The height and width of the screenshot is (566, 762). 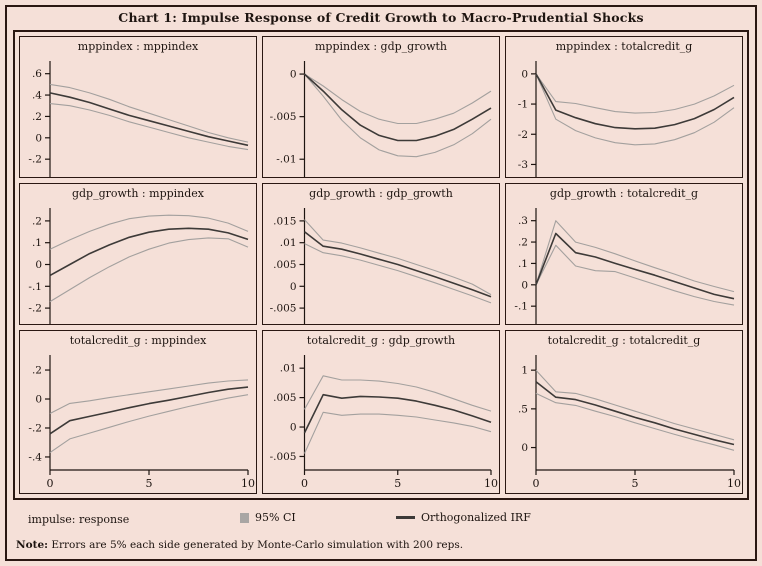 What do you see at coordinates (35, 457) in the screenshot?
I see `svg-text: -.4` at bounding box center [35, 457].